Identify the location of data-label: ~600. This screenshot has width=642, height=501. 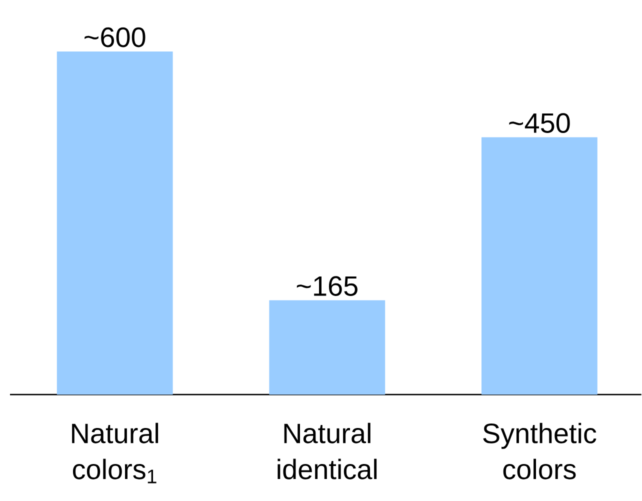
(115, 37).